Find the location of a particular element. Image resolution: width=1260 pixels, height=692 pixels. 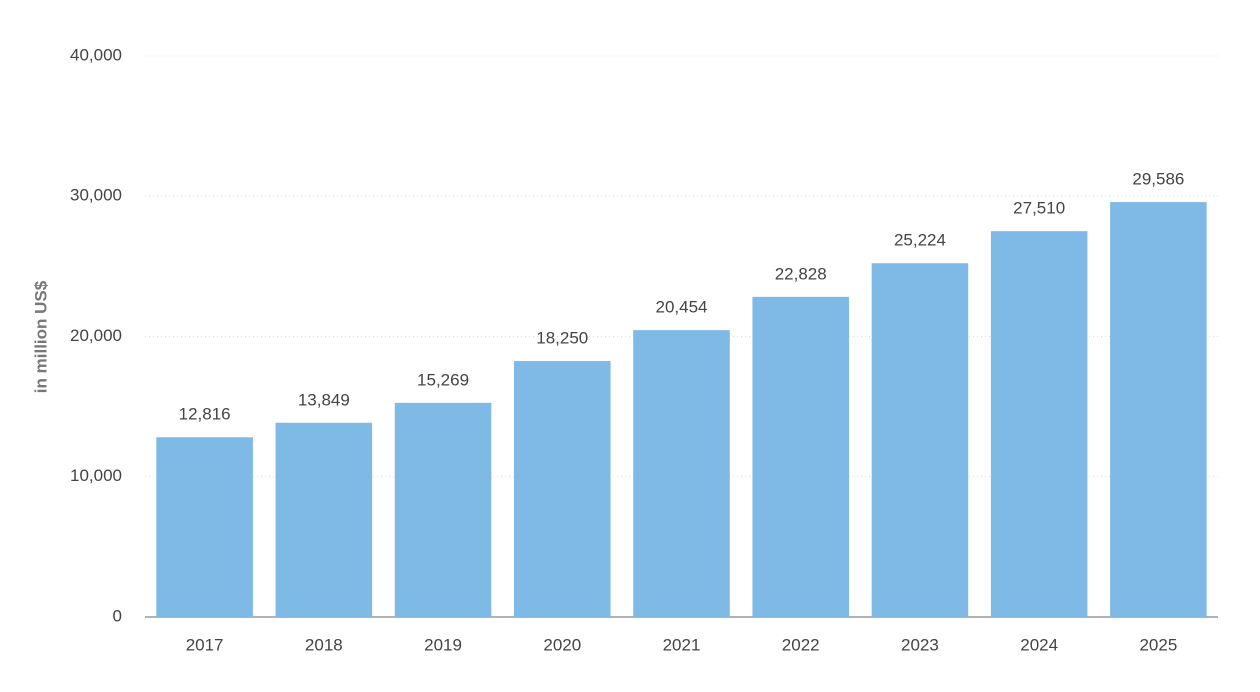

value-label: 27,510 is located at coordinates (1039, 208).